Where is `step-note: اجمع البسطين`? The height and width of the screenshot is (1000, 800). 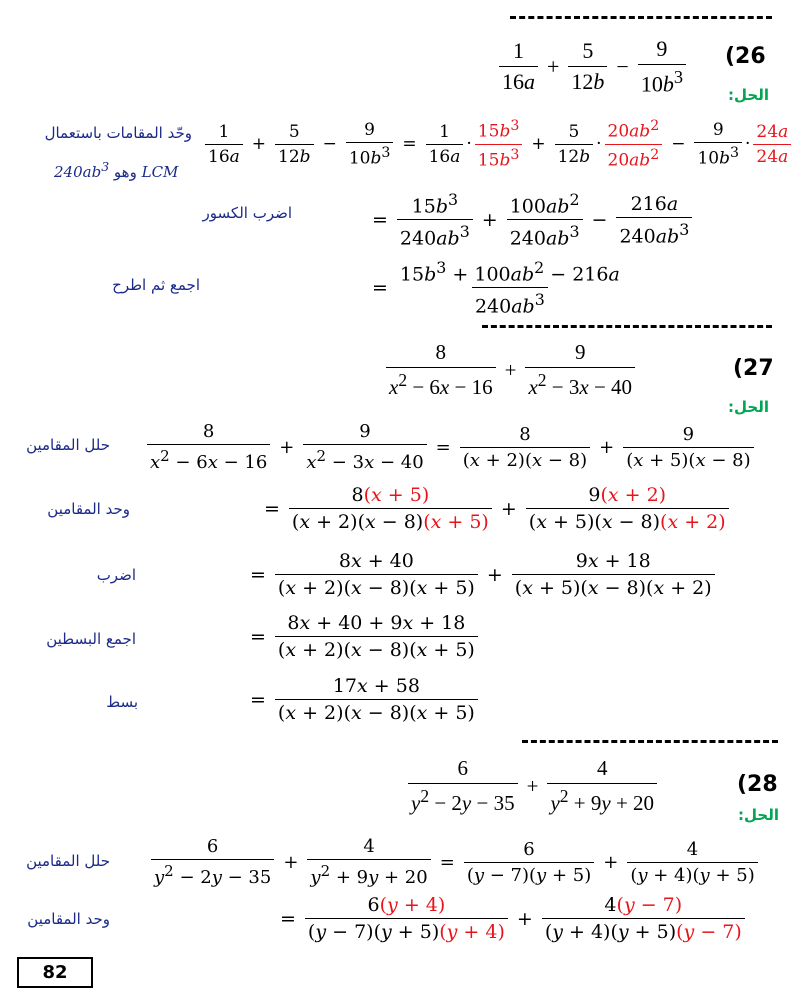
step-note: اجمع البسطين is located at coordinates (91, 639).